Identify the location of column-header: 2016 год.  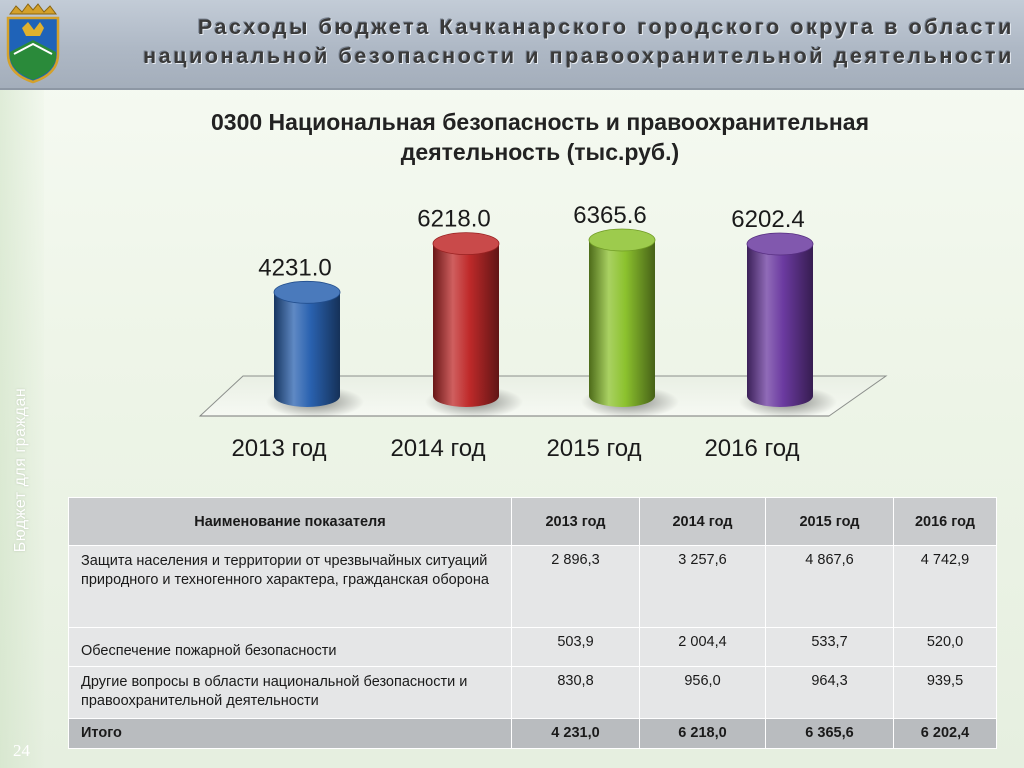
(945, 521).